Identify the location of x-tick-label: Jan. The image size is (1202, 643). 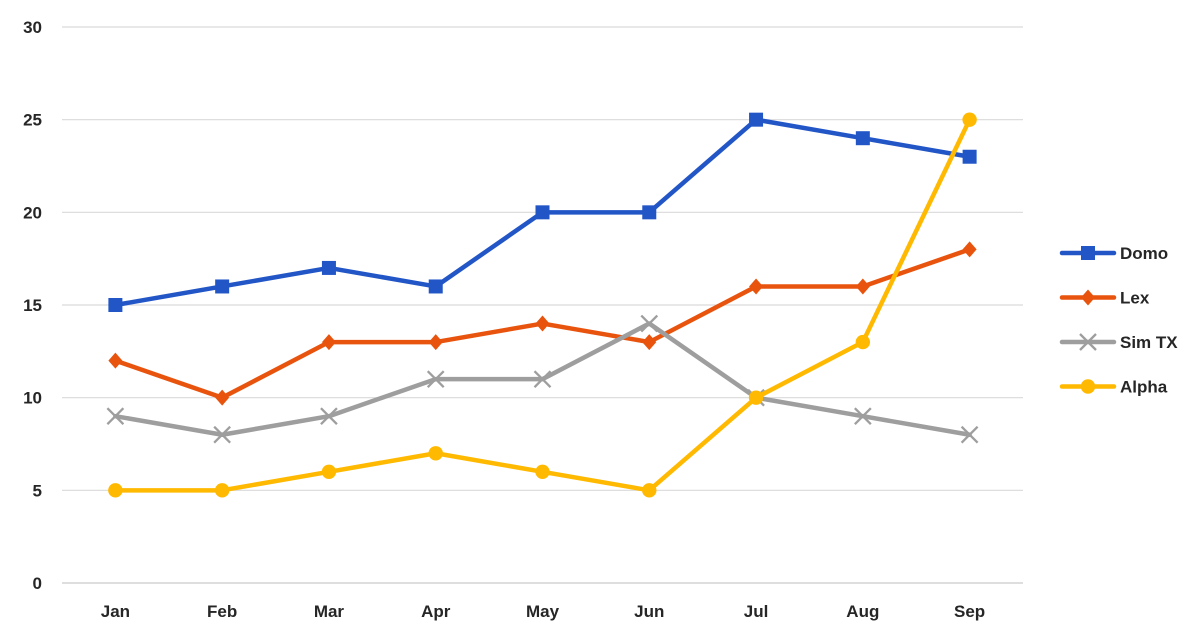
(115, 611).